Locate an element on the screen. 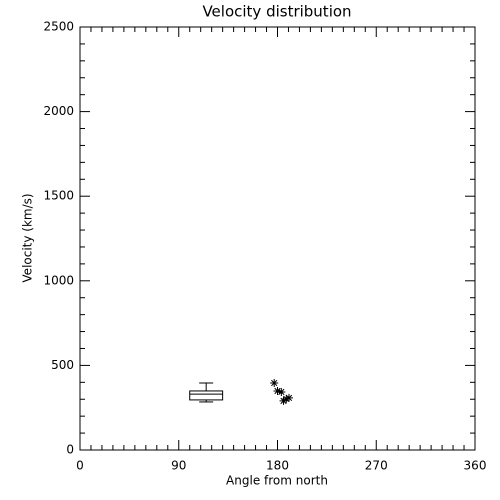 The height and width of the screenshot is (500, 500). y-tick-label: 1000 is located at coordinates (58, 280).